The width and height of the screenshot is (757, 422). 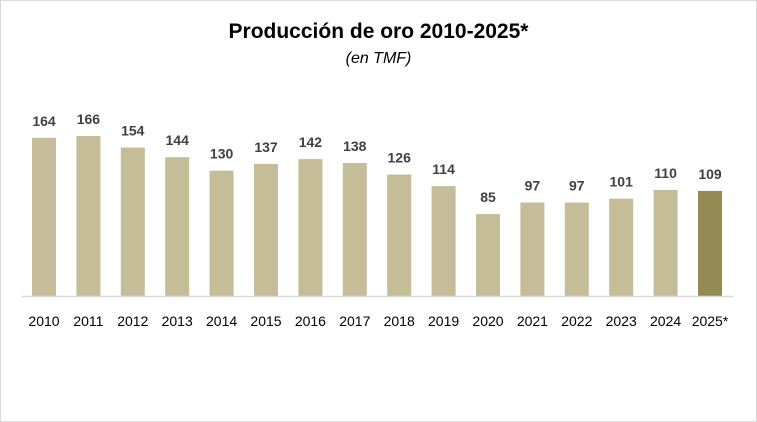 What do you see at coordinates (310, 321) in the screenshot?
I see `x-tick-label-2016: 2016` at bounding box center [310, 321].